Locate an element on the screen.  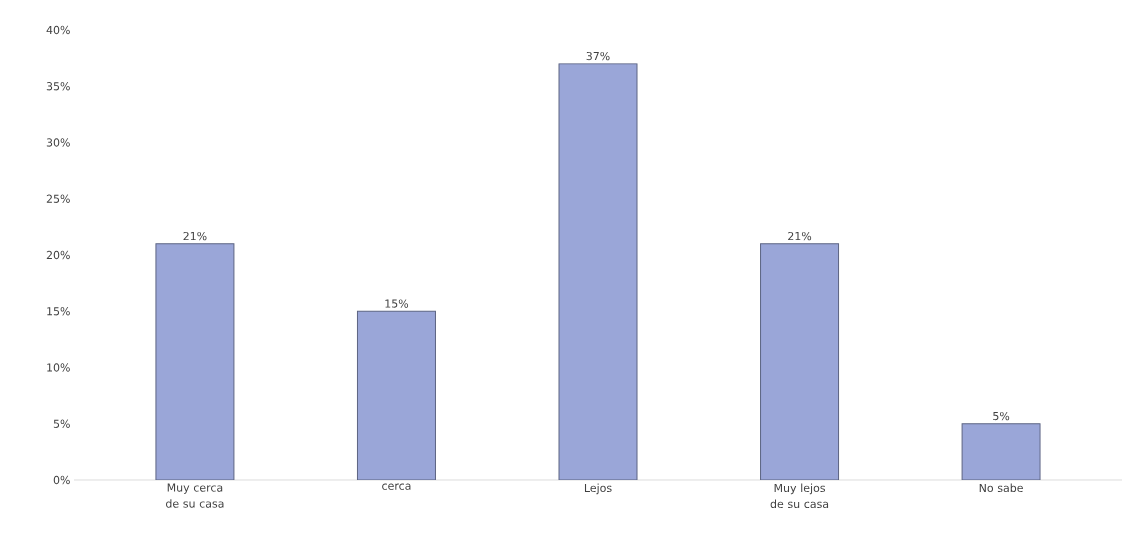
y-tick-label: 15% is located at coordinates (58, 311).